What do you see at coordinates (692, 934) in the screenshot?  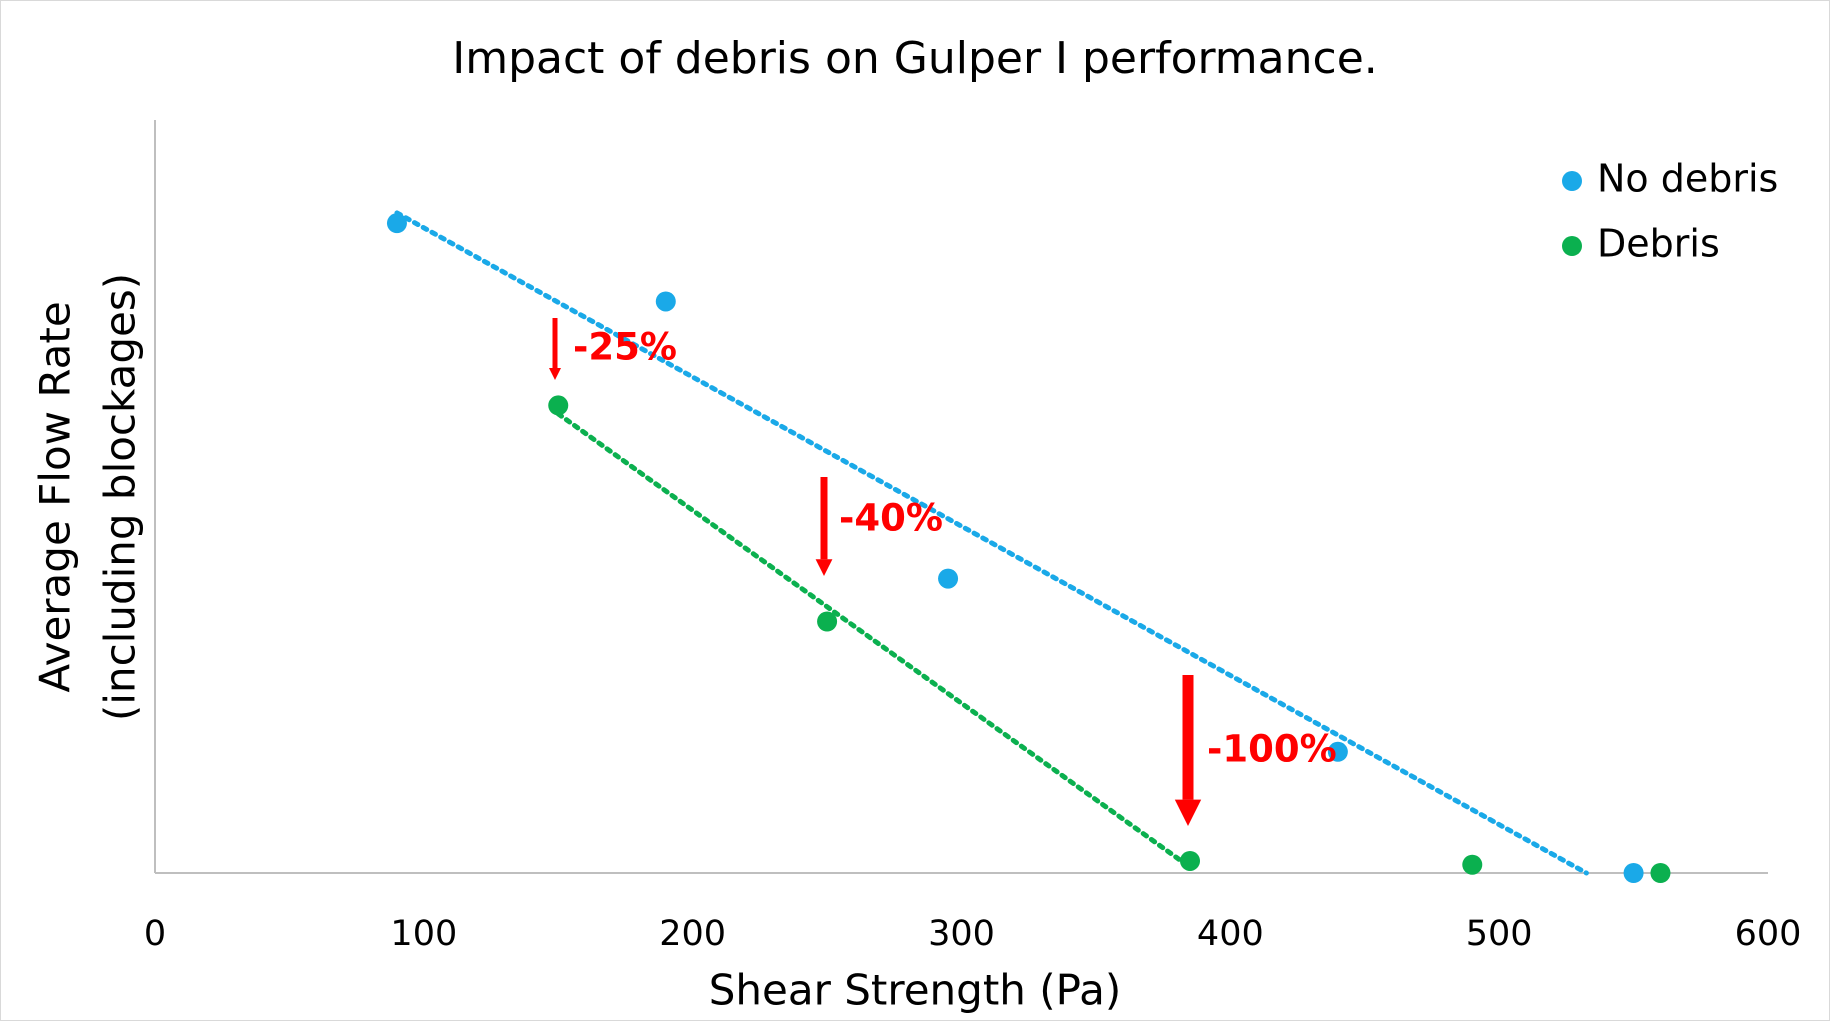 I see `x-tick-label: 200` at bounding box center [692, 934].